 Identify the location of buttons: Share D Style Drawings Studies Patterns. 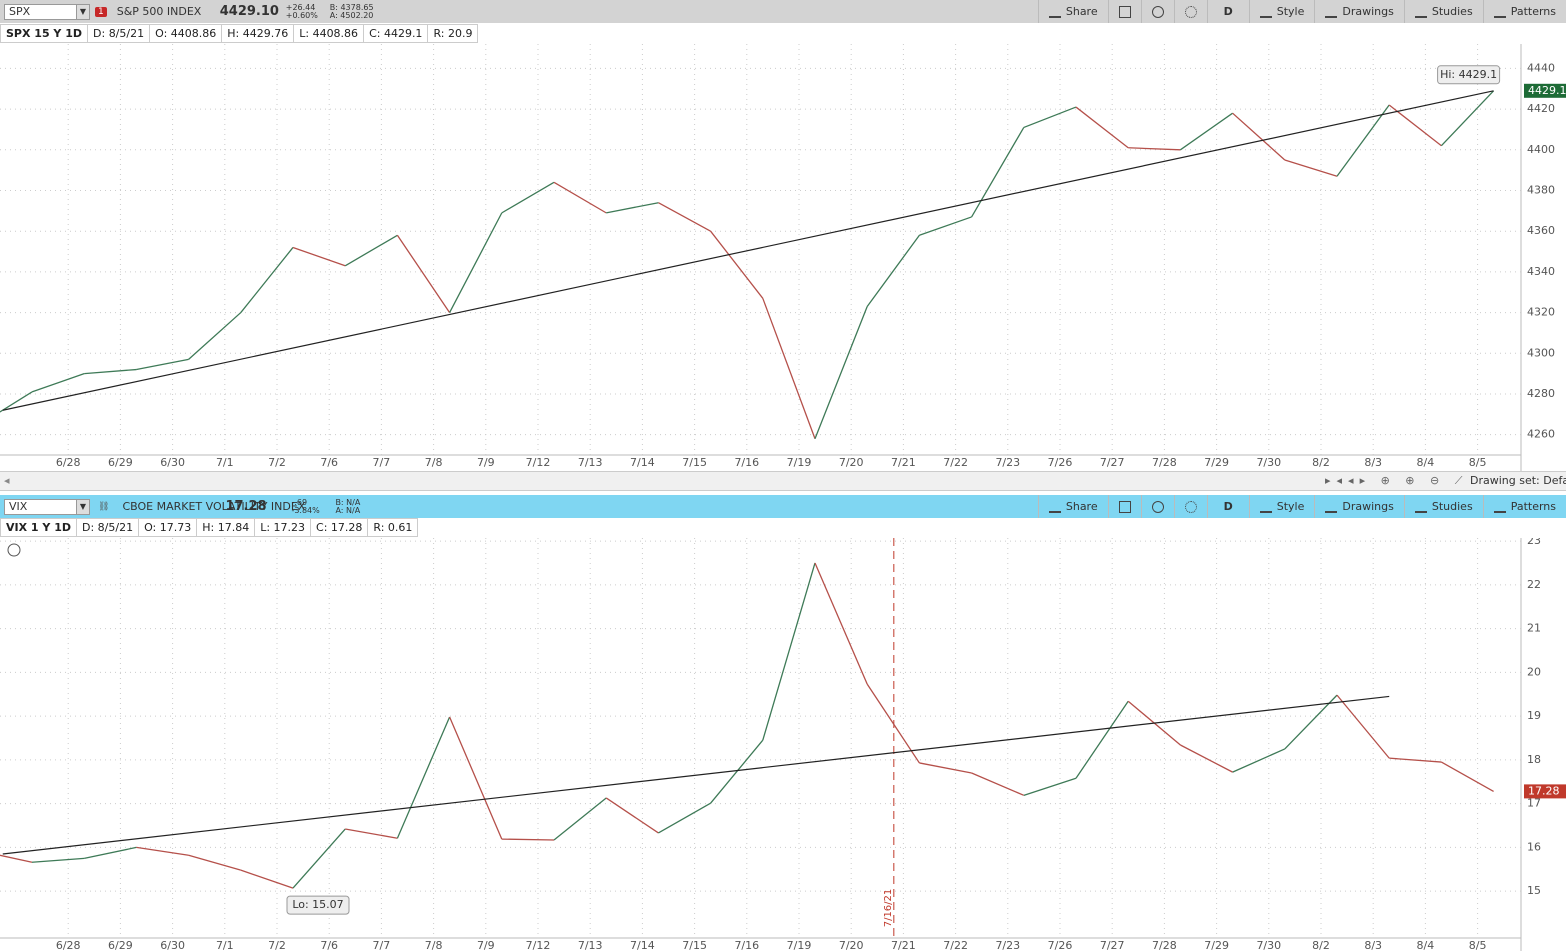
(1301, 506).